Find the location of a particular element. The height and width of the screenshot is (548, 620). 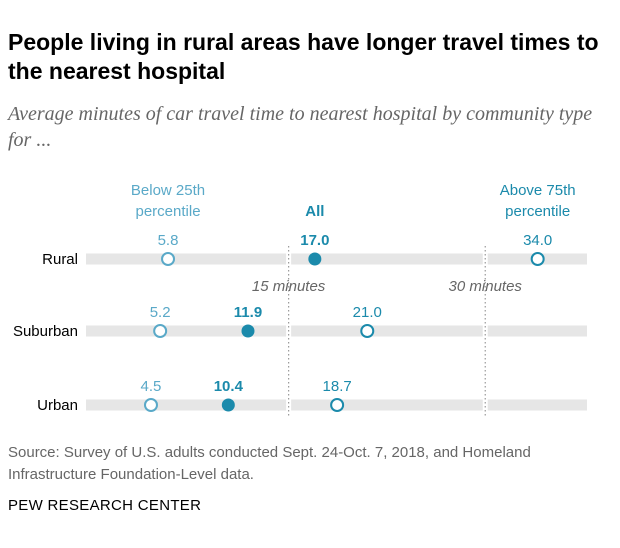

value-label-urban-above-75th-percentile: 18.7 is located at coordinates (337, 386).